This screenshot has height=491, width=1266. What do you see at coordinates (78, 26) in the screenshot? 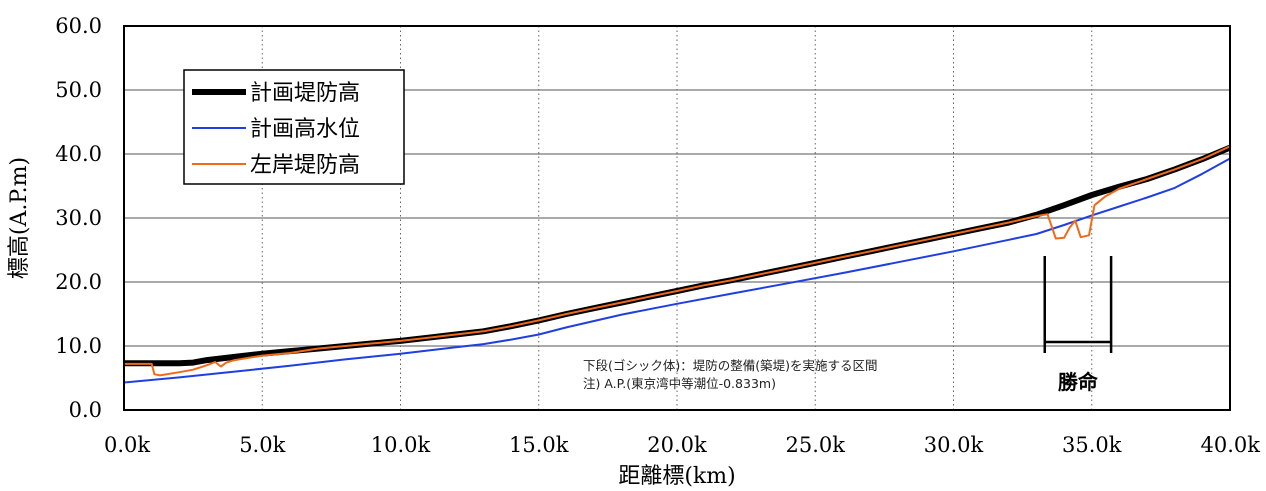
I see `y-tick-label-6: 60.0` at bounding box center [78, 26].